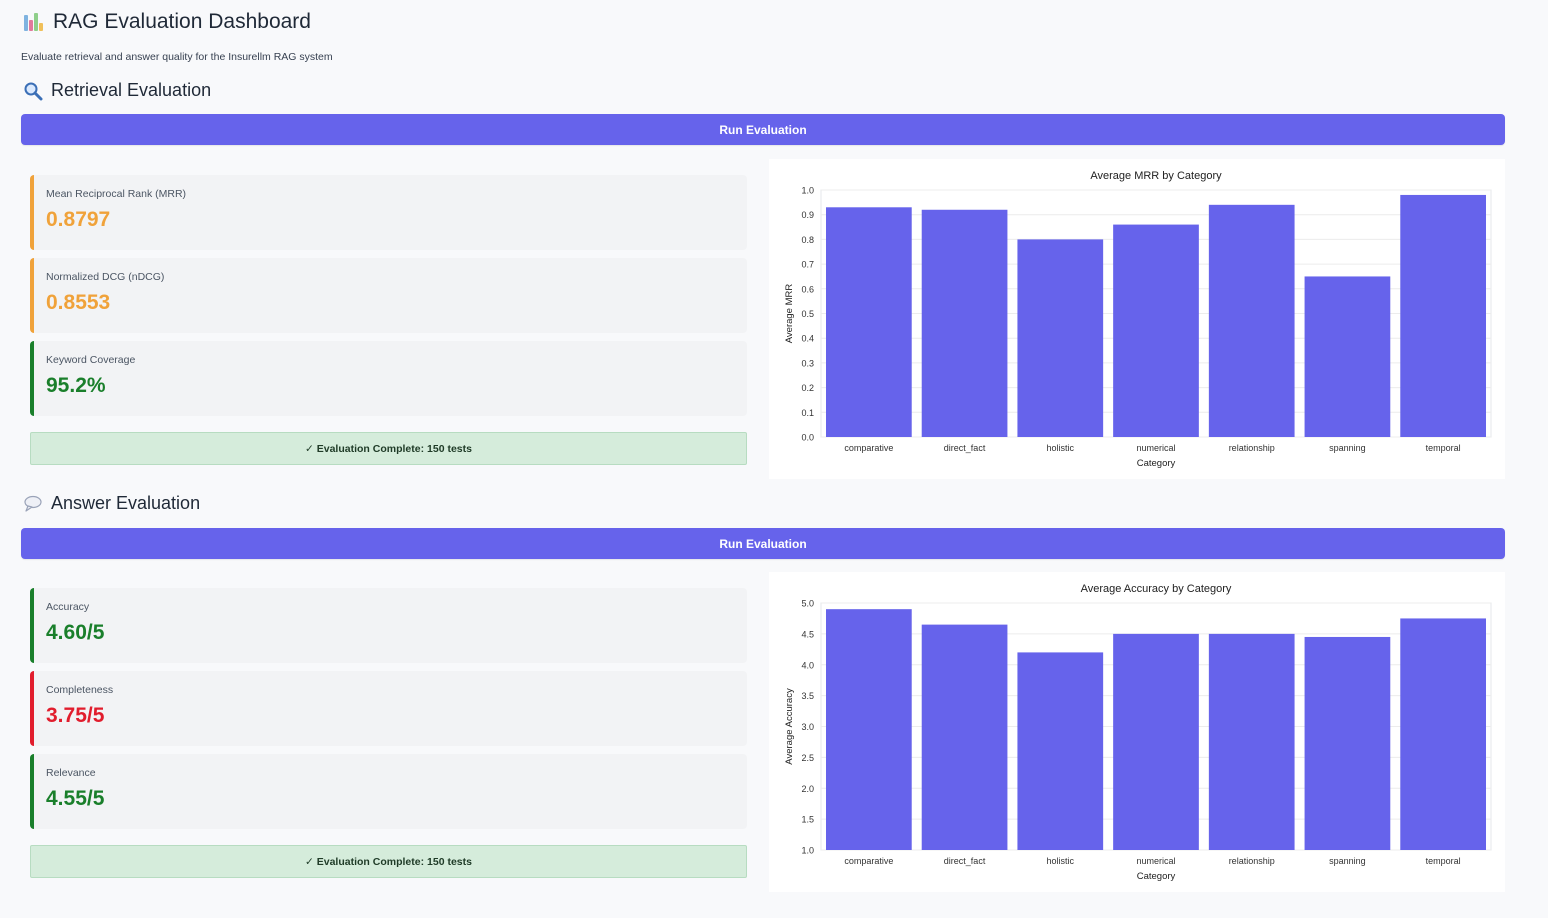 The width and height of the screenshot is (1548, 918). What do you see at coordinates (75, 798) in the screenshot?
I see `metric-value: 4.55/5` at bounding box center [75, 798].